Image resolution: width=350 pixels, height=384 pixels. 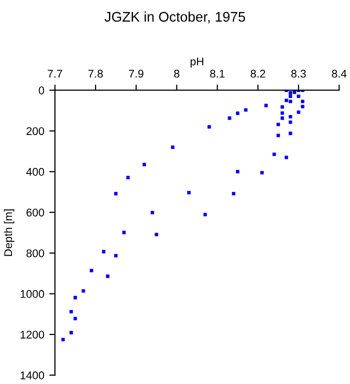 What do you see at coordinates (35, 253) in the screenshot?
I see `y-tick-label: 800` at bounding box center [35, 253].